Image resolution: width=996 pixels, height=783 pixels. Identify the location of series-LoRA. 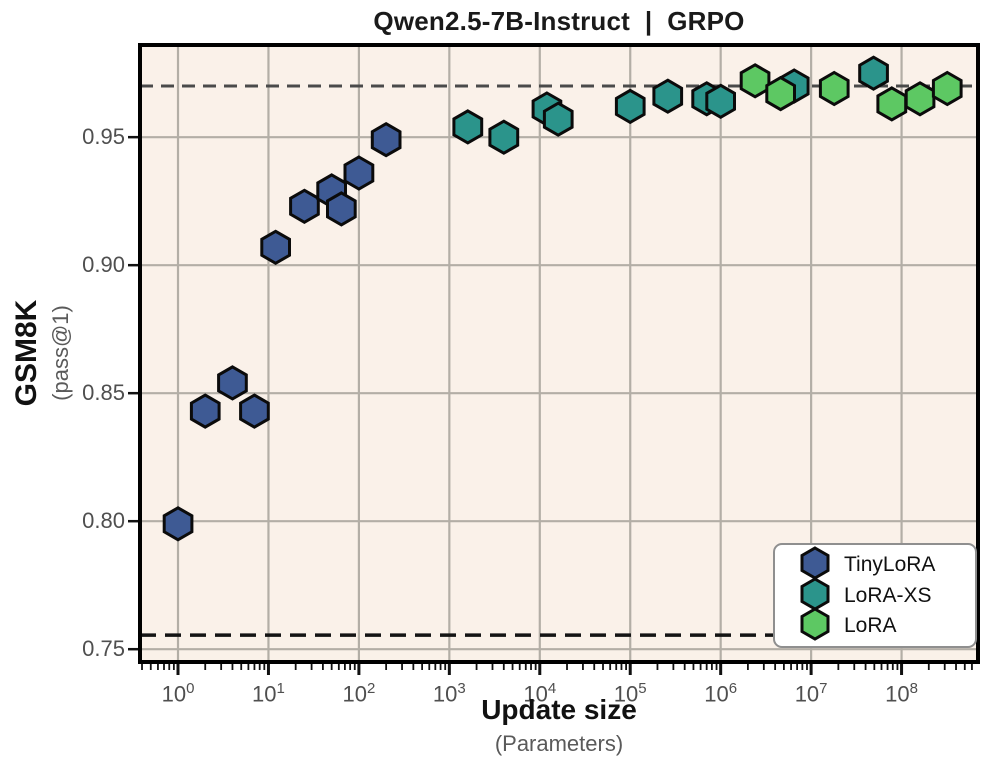
(851, 92).